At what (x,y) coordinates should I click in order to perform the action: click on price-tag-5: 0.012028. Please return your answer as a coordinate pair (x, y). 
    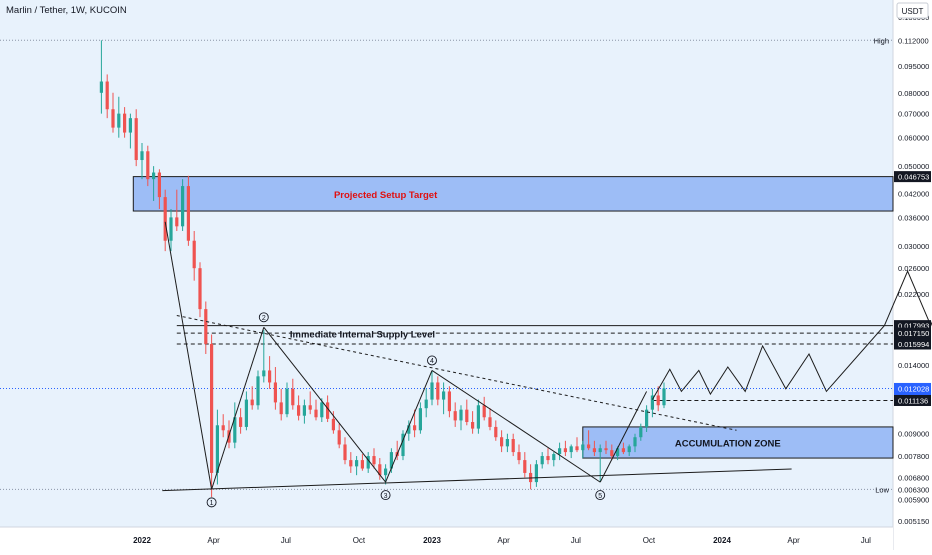
    Looking at the image, I should click on (913, 388).